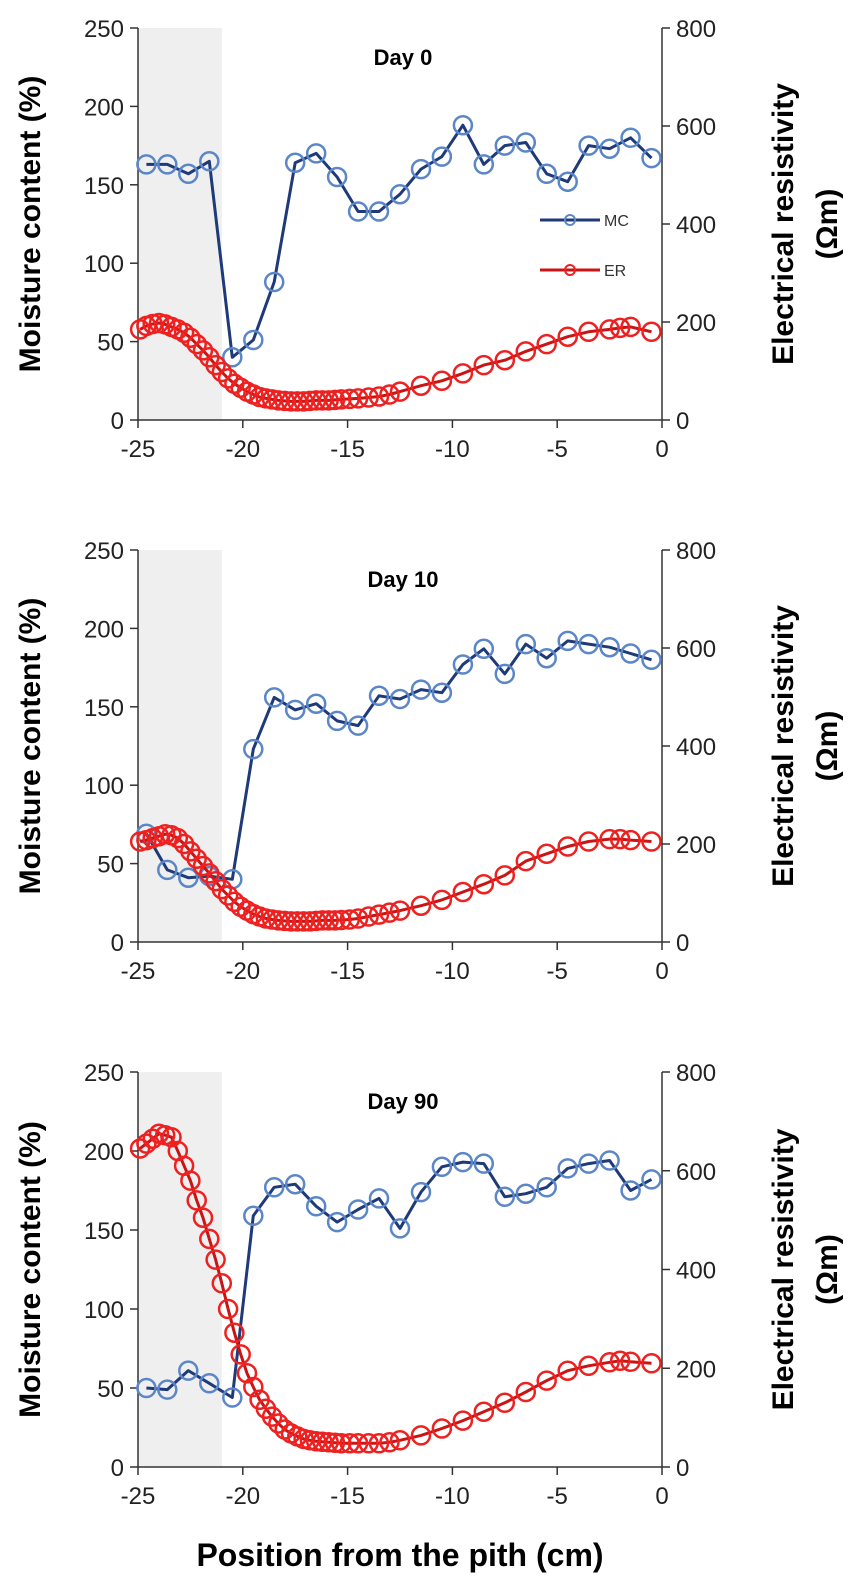 This screenshot has height=1577, width=849. Describe the element at coordinates (696, 323) in the screenshot. I see `y2-tick-label: 200` at that location.